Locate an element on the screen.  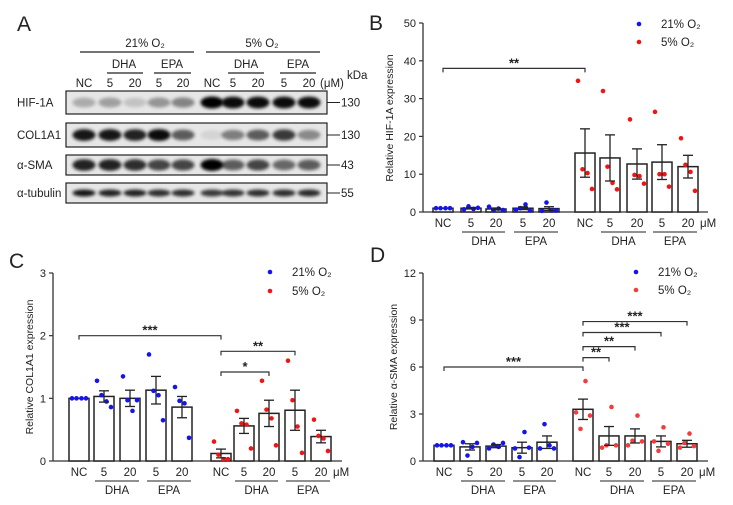
y-axis-title: Relative α-SMA expression is located at coordinates (394, 367).